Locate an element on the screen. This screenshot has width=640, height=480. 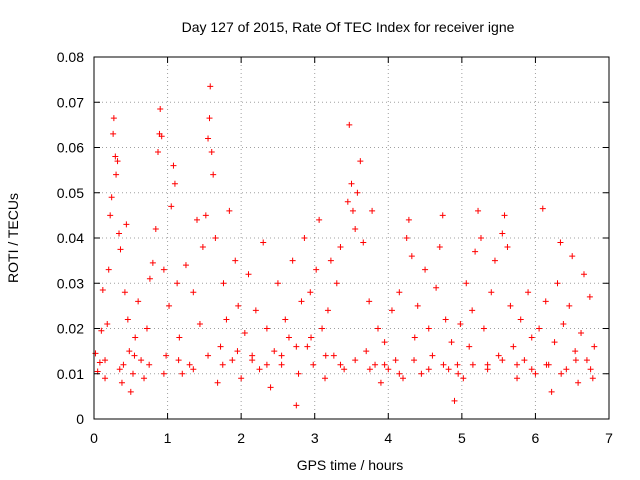
y-tick-label: 0.05 is located at coordinates (70, 193).